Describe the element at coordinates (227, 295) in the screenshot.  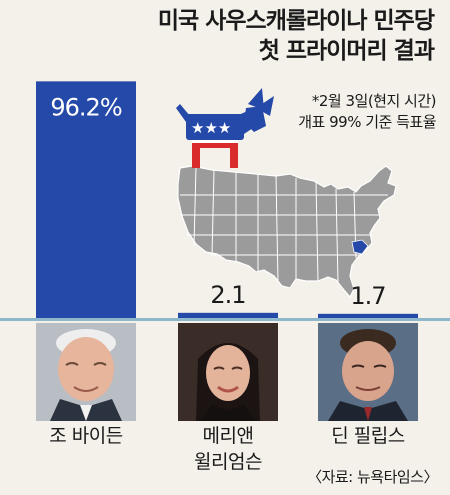
I see `value-label-2: 2.1` at that location.